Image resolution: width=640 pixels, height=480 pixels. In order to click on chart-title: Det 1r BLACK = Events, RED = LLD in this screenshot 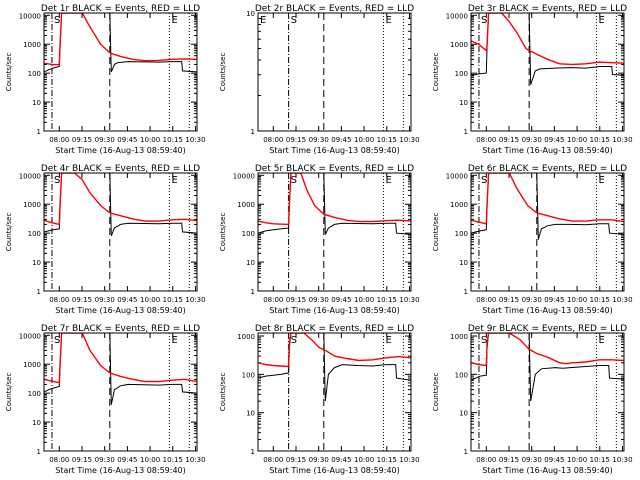, I will do `click(120, 9)`.